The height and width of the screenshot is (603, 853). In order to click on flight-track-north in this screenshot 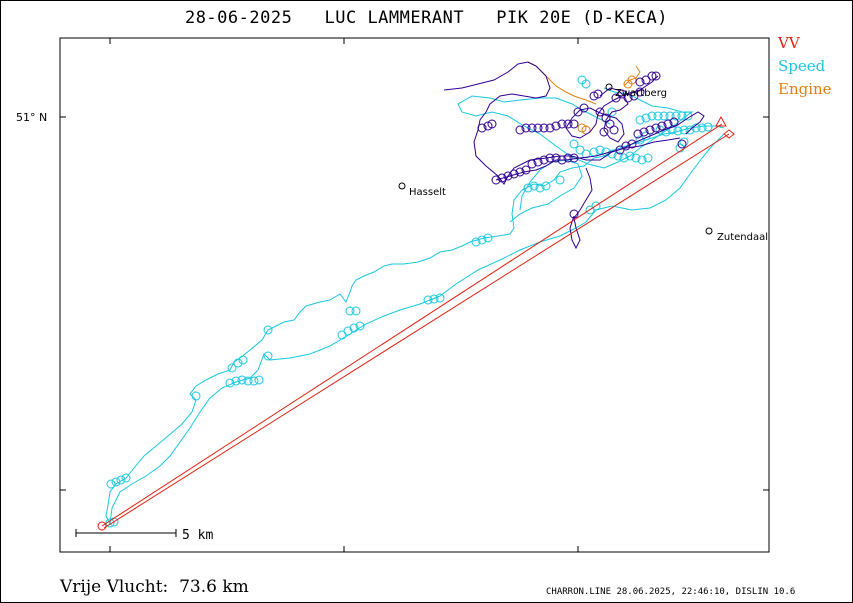, I will do `click(574, 123)`.